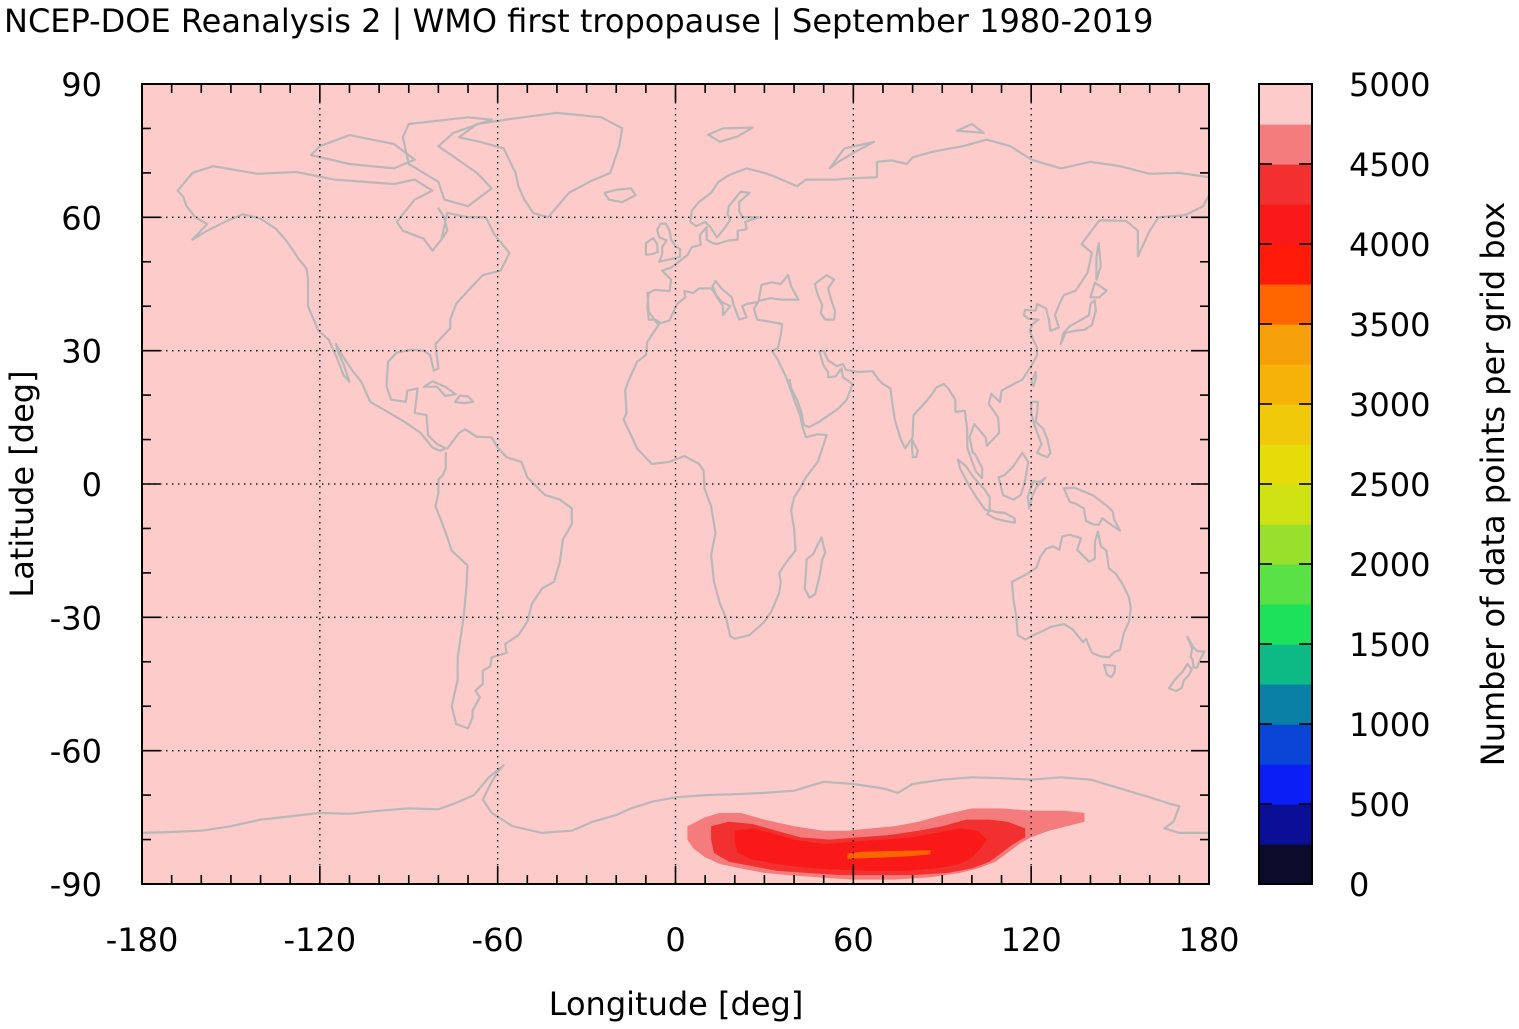  Describe the element at coordinates (999, 337) in the screenshot. I see `coastline-east-asia` at that location.